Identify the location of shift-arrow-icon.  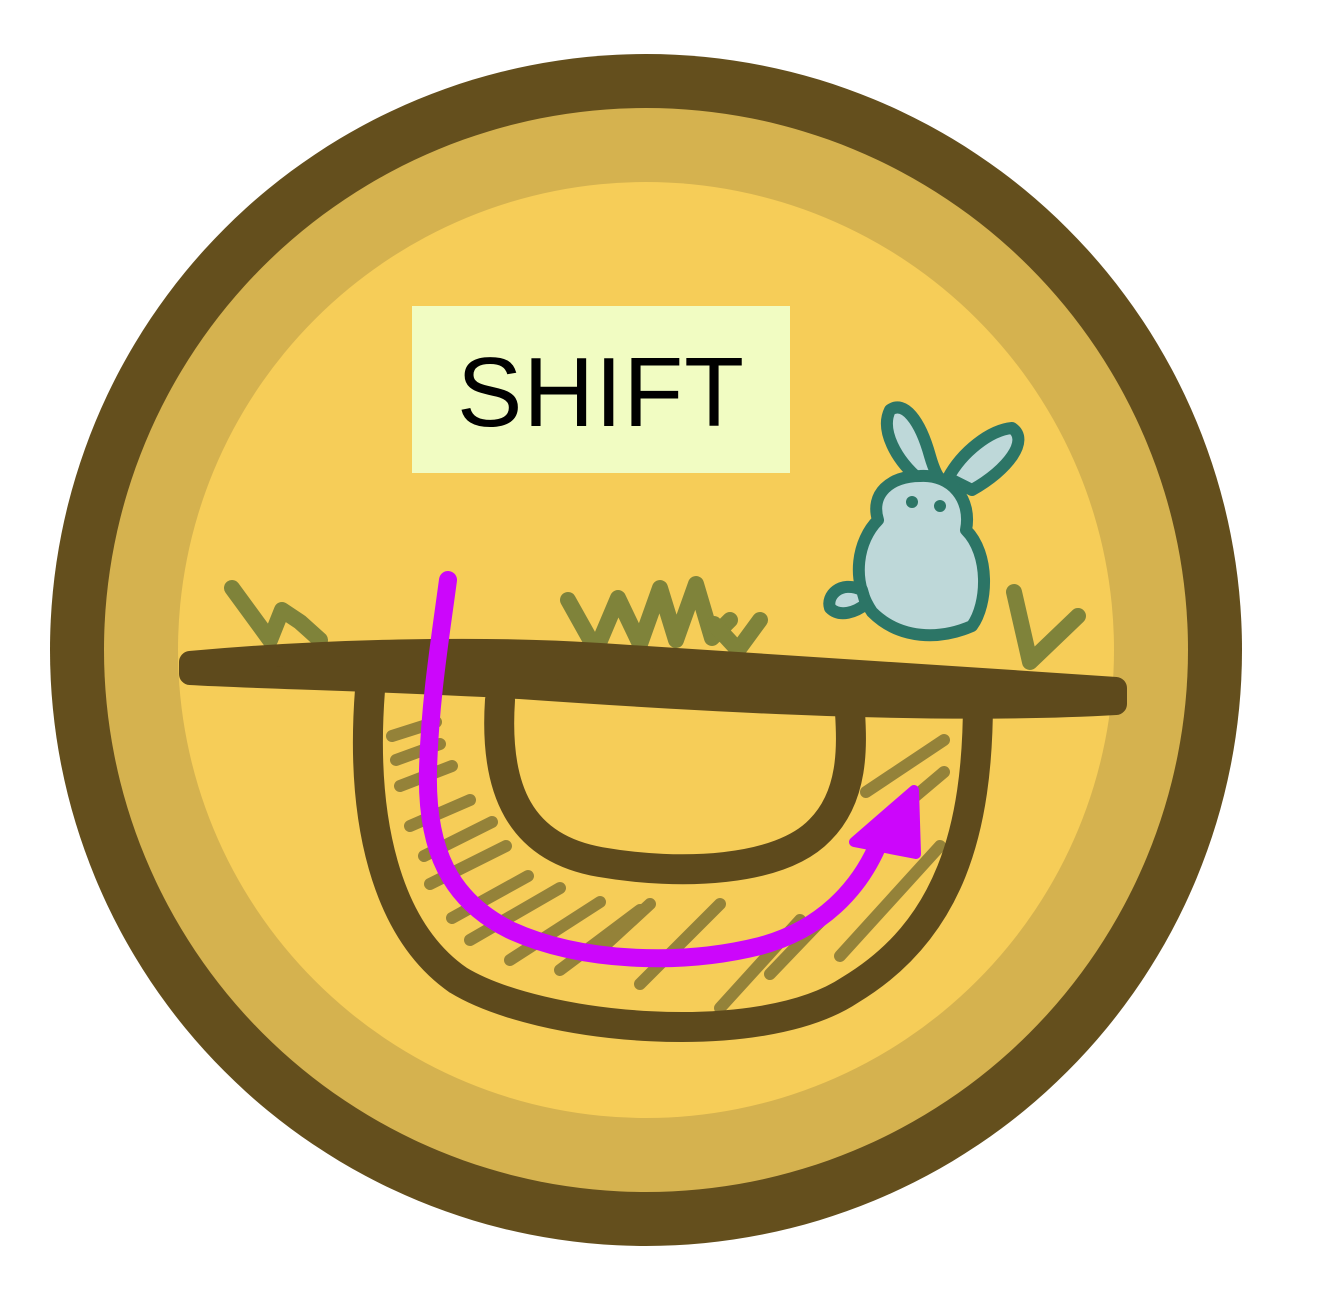
(669, 769).